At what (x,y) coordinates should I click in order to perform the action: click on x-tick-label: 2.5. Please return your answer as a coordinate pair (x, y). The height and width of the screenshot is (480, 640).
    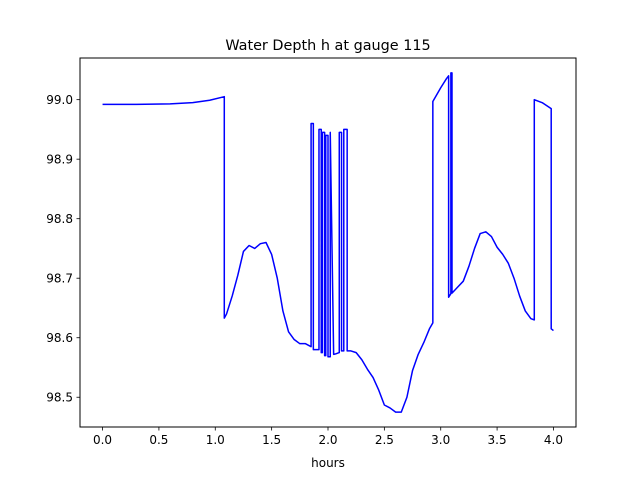
    Looking at the image, I should click on (384, 440).